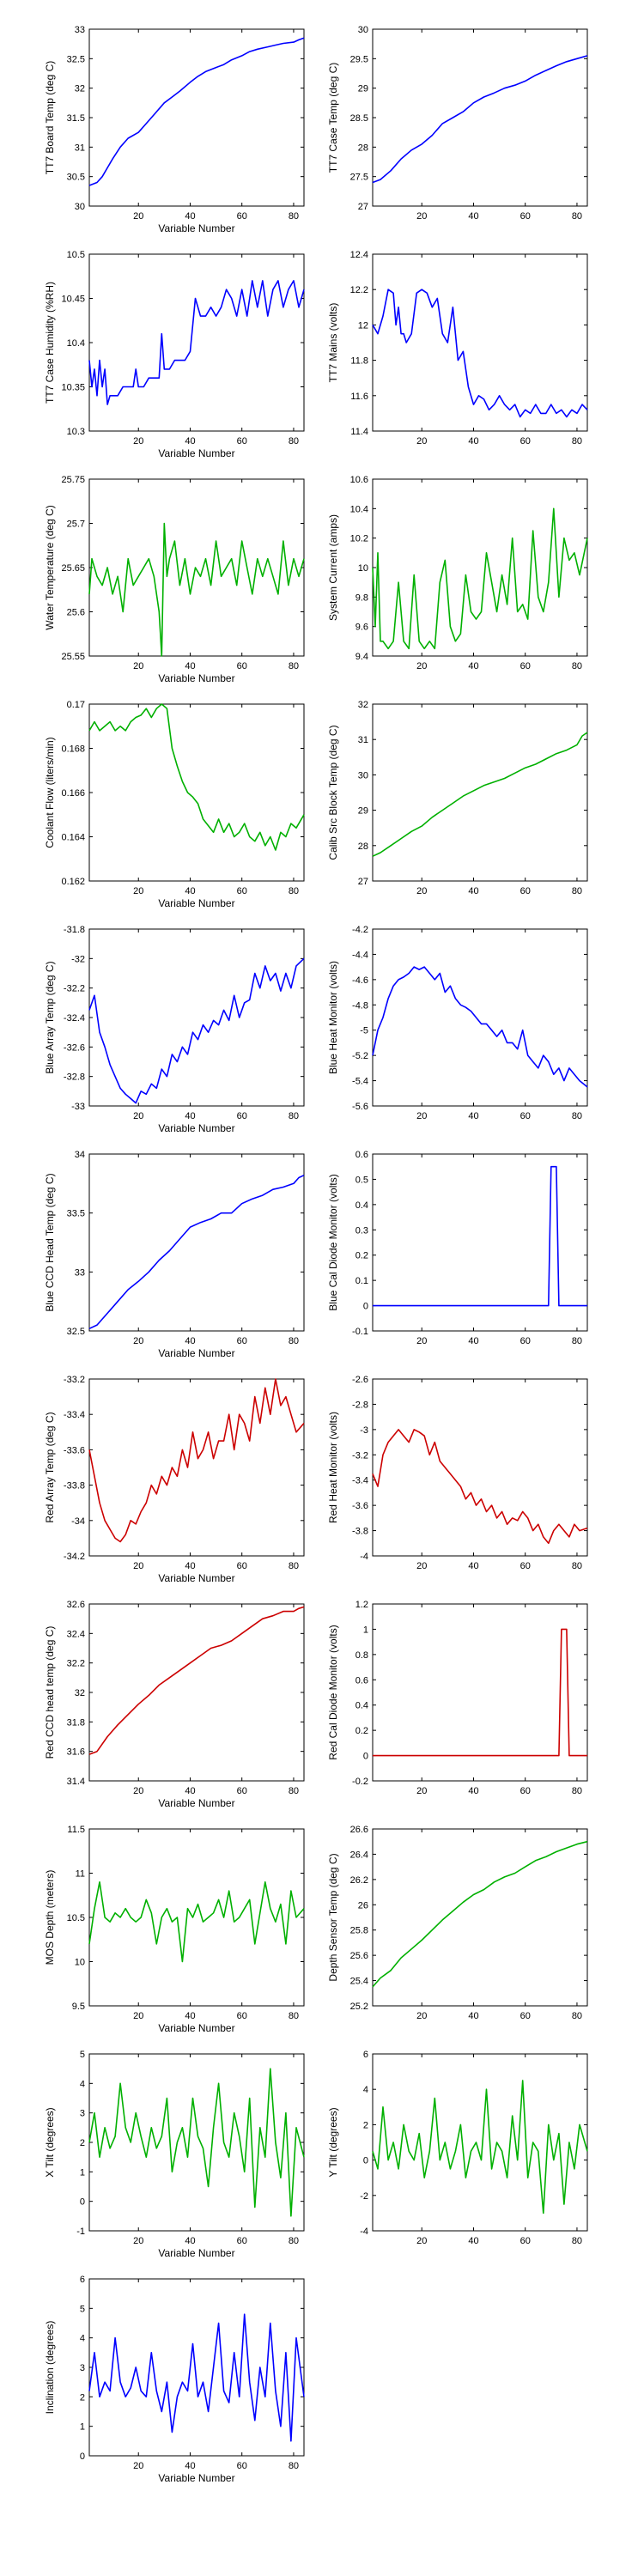  Describe the element at coordinates (76, 1782) in the screenshot. I see `y-tick-label: 31.4` at that location.